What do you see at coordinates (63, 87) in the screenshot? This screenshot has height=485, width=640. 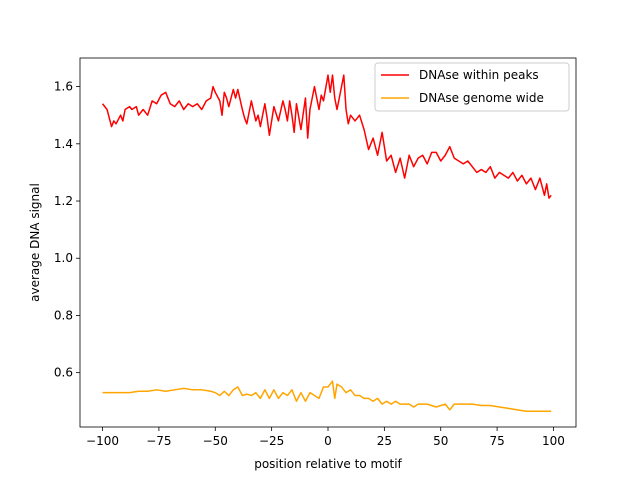 I see `y-tick-label: 1.6` at bounding box center [63, 87].